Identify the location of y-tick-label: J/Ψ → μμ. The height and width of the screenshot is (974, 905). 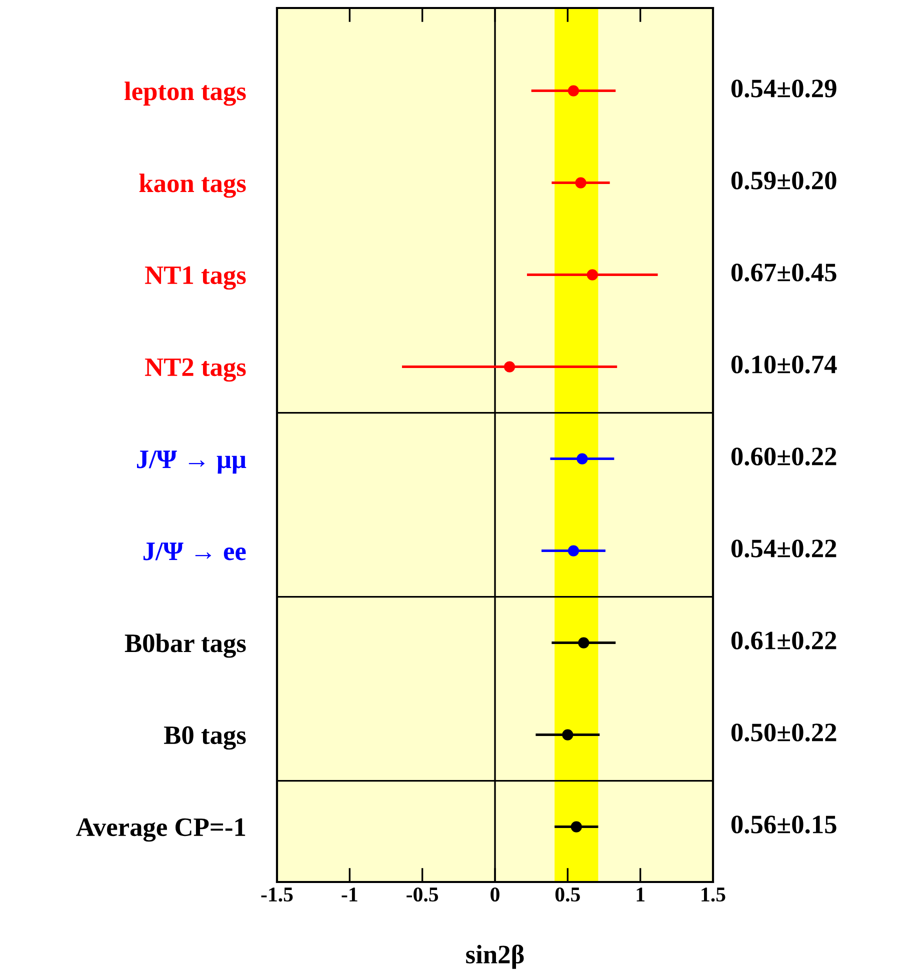
(191, 462).